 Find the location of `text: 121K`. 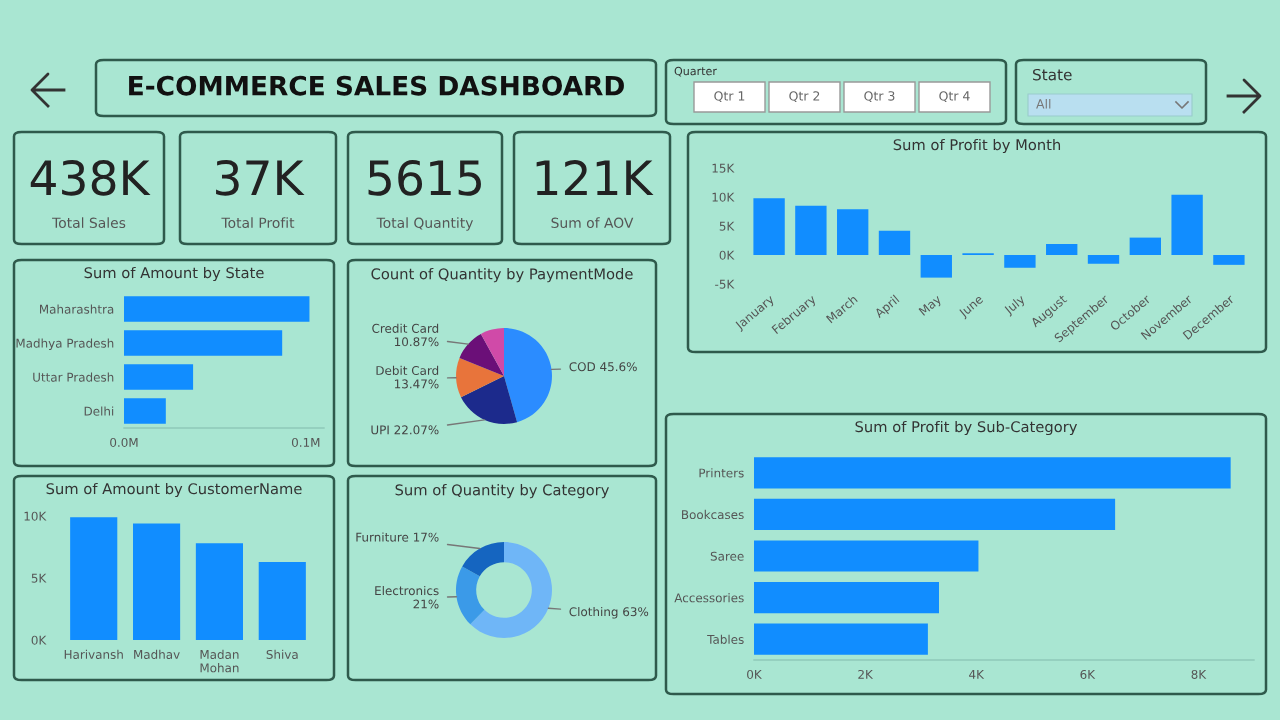

text: 121K is located at coordinates (595, 177).